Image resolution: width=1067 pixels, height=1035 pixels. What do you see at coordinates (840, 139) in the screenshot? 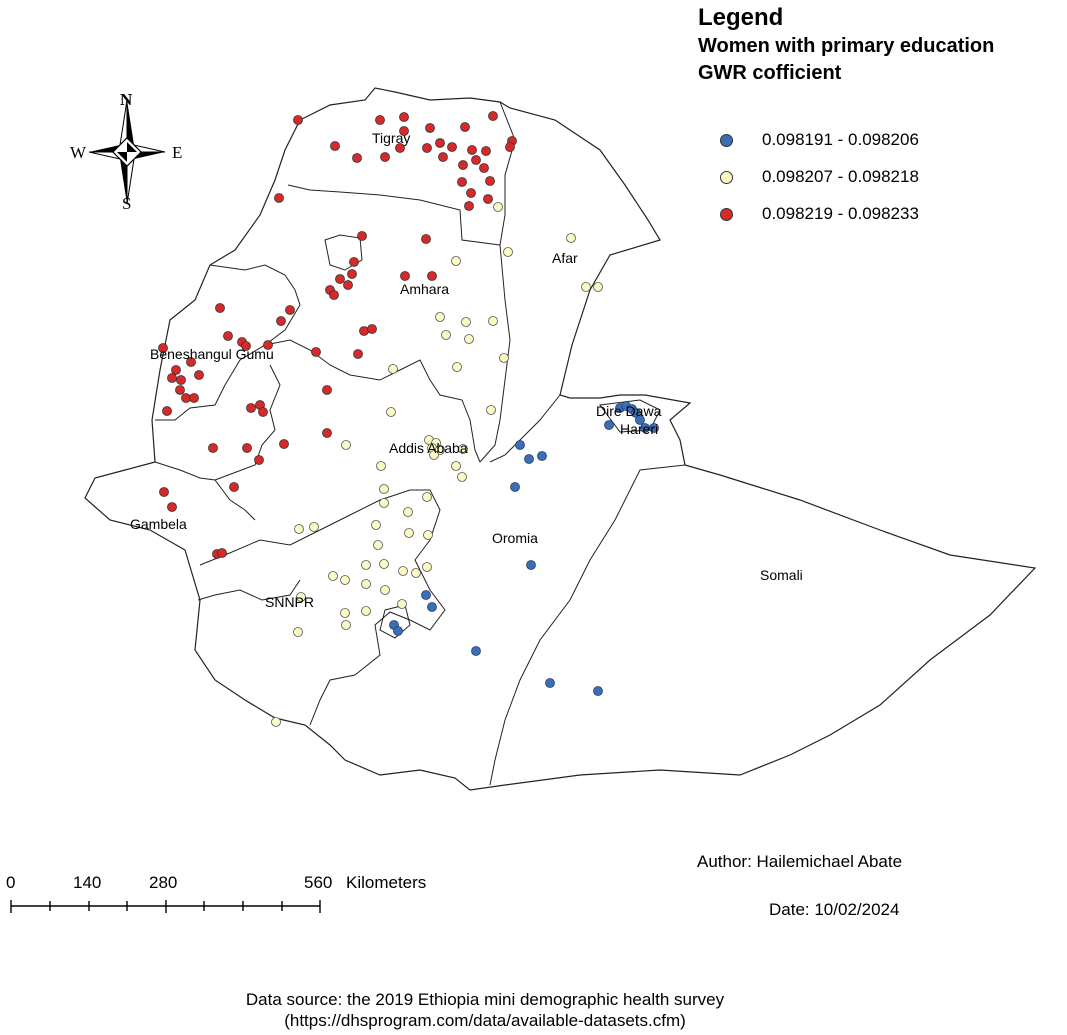
I see `legend-label-low: 0.098191 - 0.098206` at bounding box center [840, 139].